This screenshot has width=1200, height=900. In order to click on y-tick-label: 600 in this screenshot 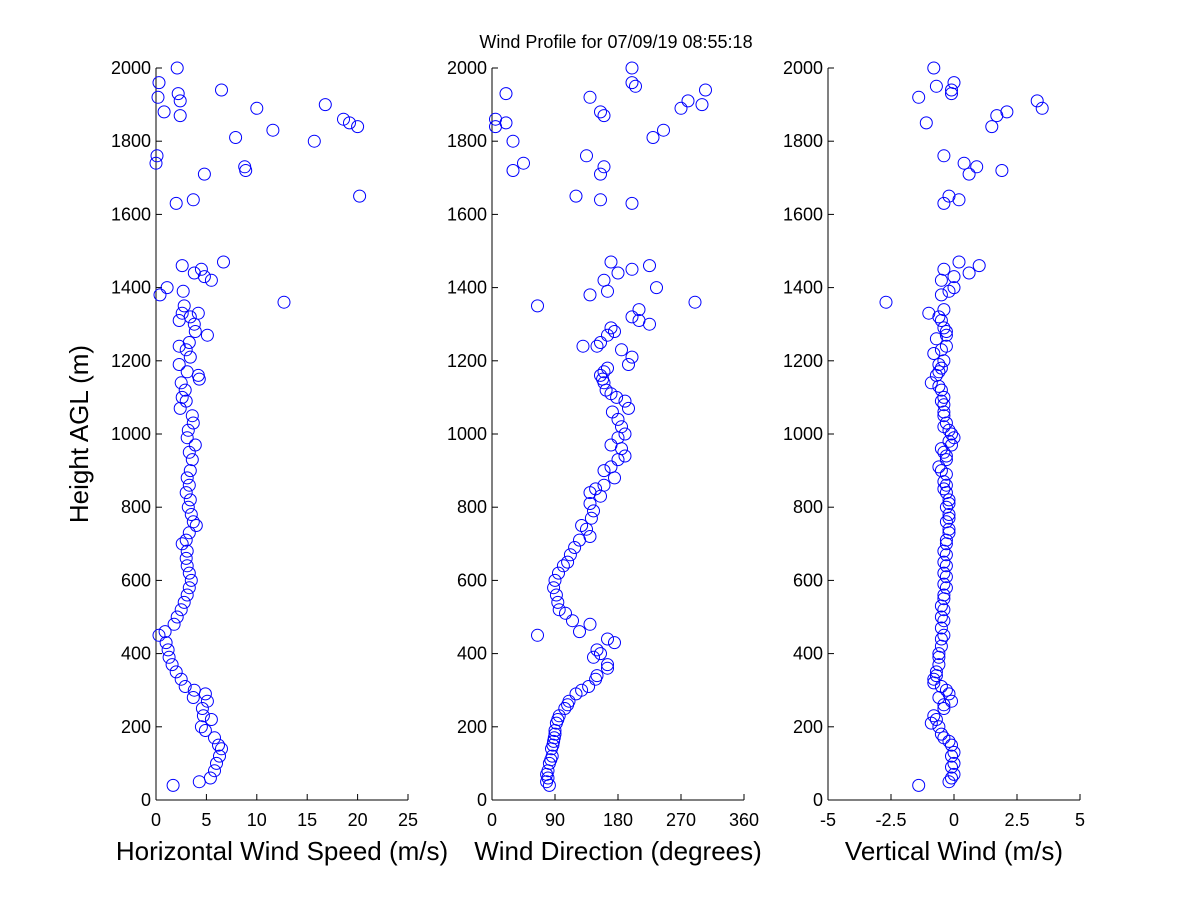, I will do `click(472, 580)`.